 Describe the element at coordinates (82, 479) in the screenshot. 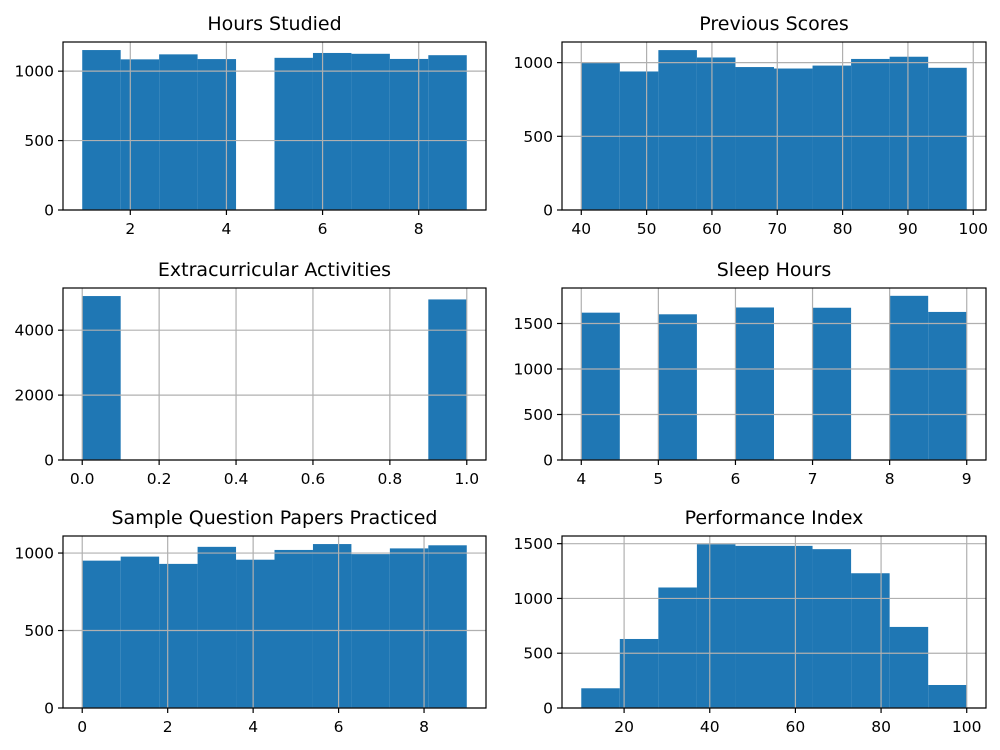

I see `x-tick-label: 0.0` at that location.